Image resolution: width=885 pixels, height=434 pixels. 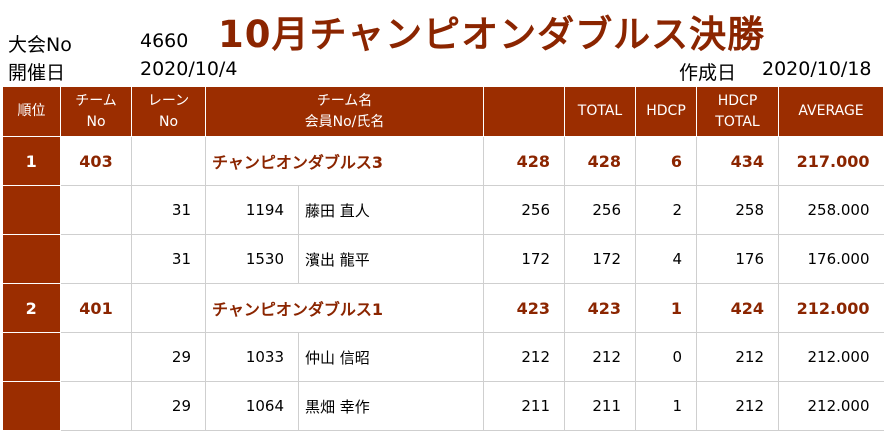 I want to click on hdcp-total-cell: 434, so click(x=738, y=161).